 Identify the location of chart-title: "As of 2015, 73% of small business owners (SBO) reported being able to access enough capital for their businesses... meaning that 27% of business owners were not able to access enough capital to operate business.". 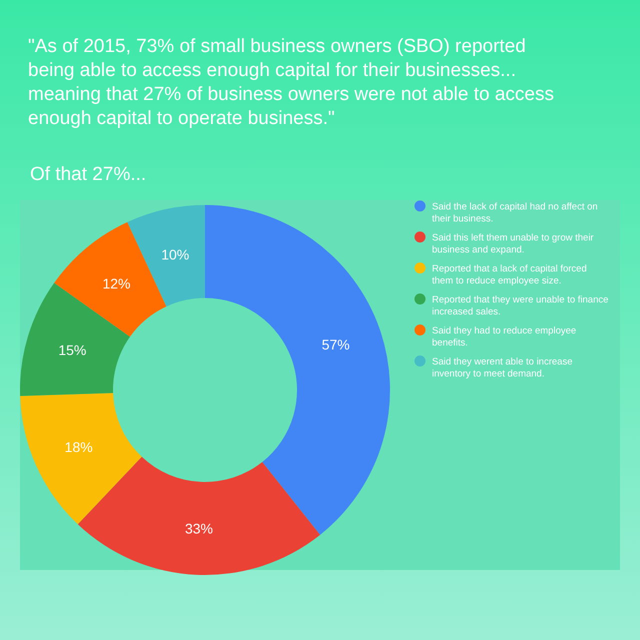
(291, 82).